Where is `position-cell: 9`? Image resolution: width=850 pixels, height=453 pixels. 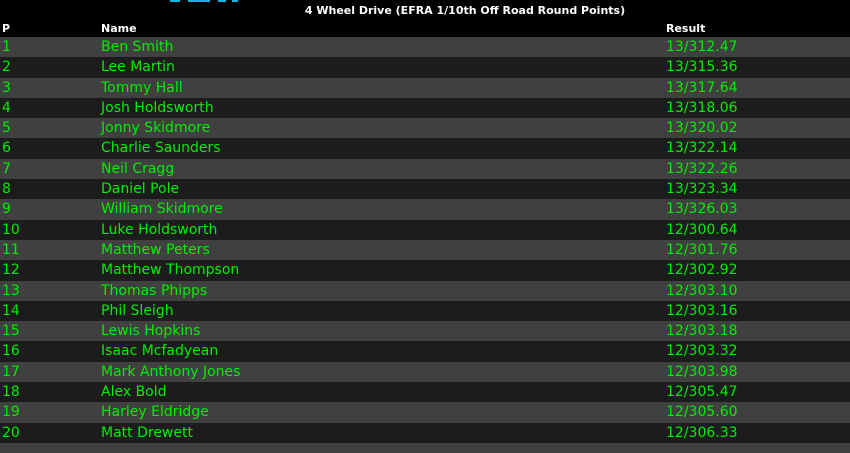
position-cell: 9 is located at coordinates (6, 209).